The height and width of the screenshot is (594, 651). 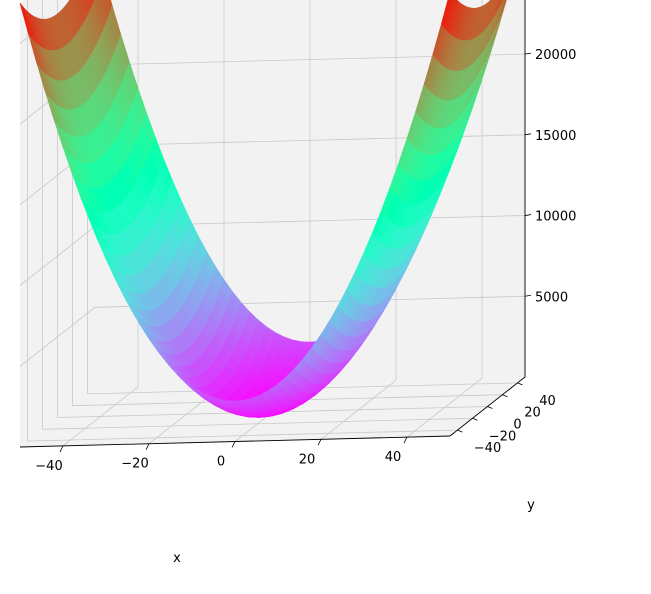 I want to click on y-axis-label: y, so click(x=531, y=505).